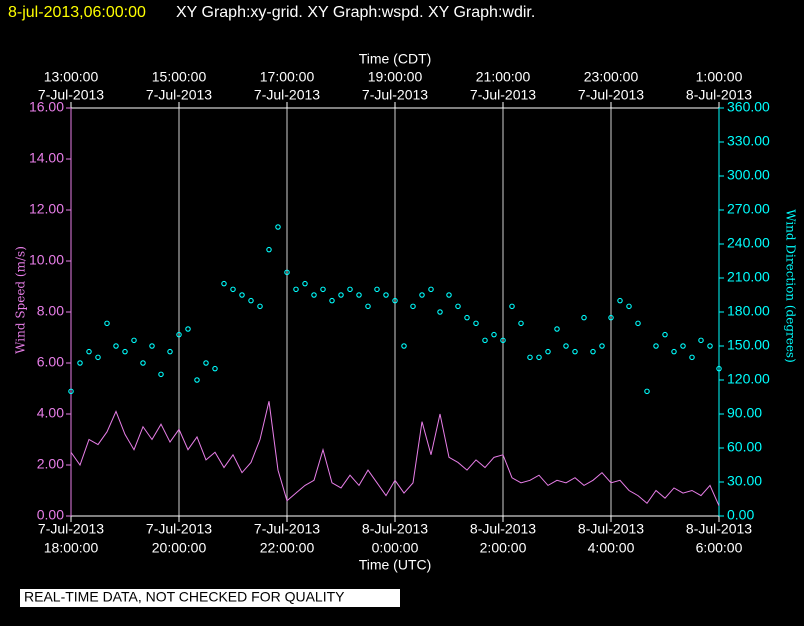 The image size is (804, 626). I want to click on x2-tick-label: 19:00:00, so click(395, 77).